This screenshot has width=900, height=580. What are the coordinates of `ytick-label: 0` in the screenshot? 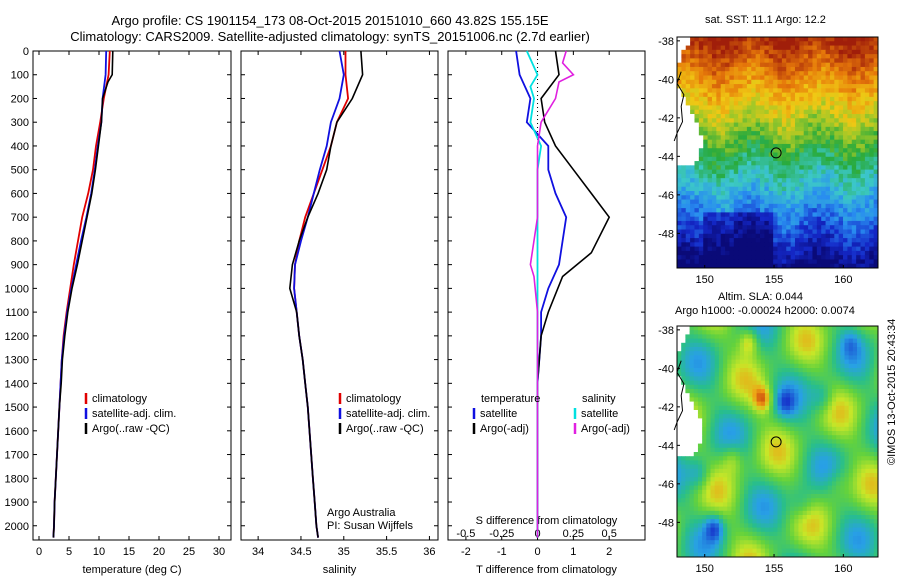 It's located at (26, 52).